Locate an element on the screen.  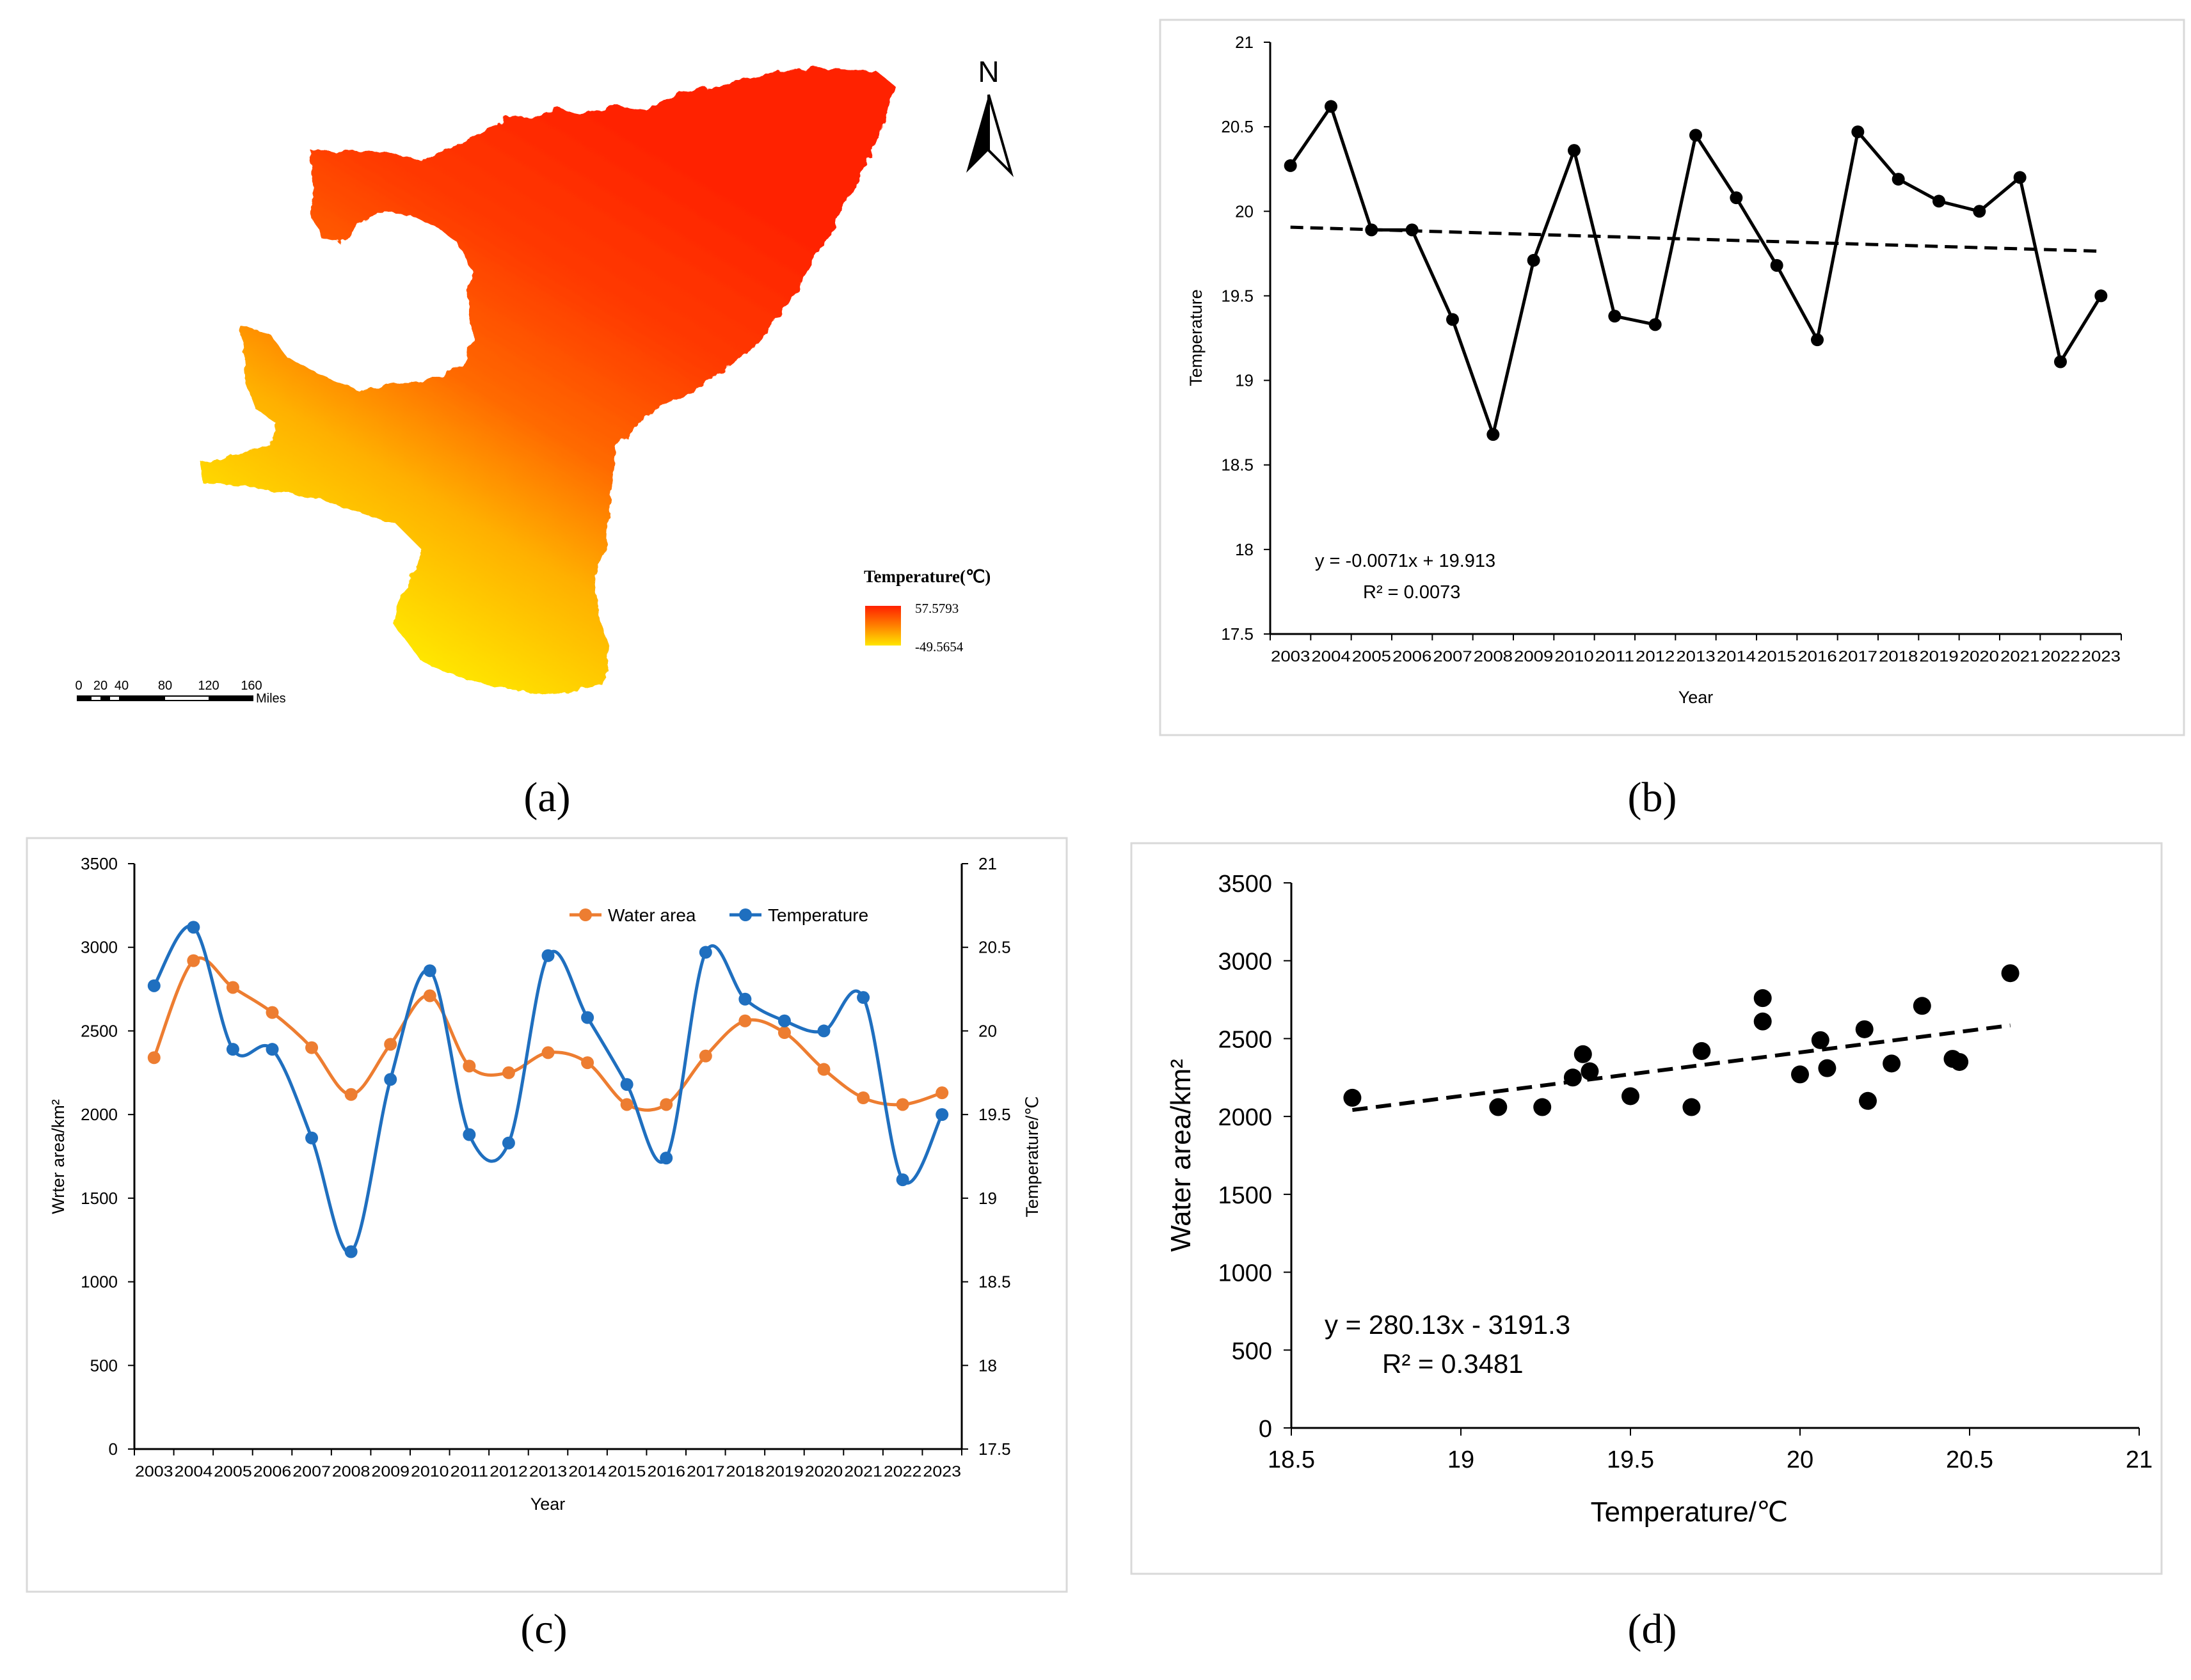
chart-b-ylabel: Temperature is located at coordinates (1196, 337).